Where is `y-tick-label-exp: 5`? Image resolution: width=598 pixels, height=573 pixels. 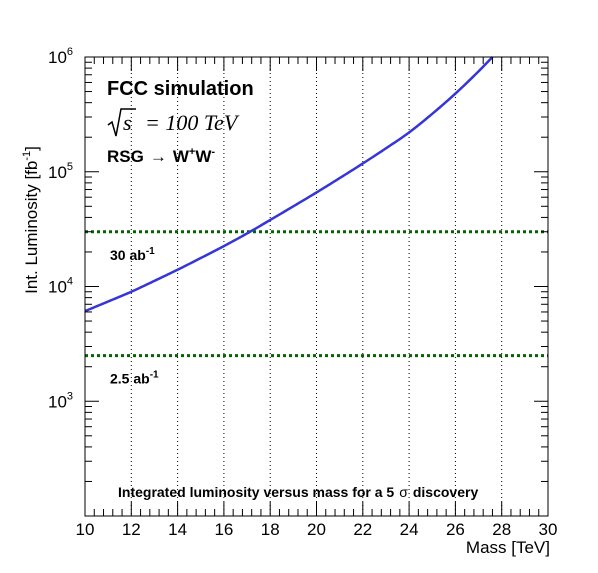
y-tick-label-exp: 5 is located at coordinates (70, 167).